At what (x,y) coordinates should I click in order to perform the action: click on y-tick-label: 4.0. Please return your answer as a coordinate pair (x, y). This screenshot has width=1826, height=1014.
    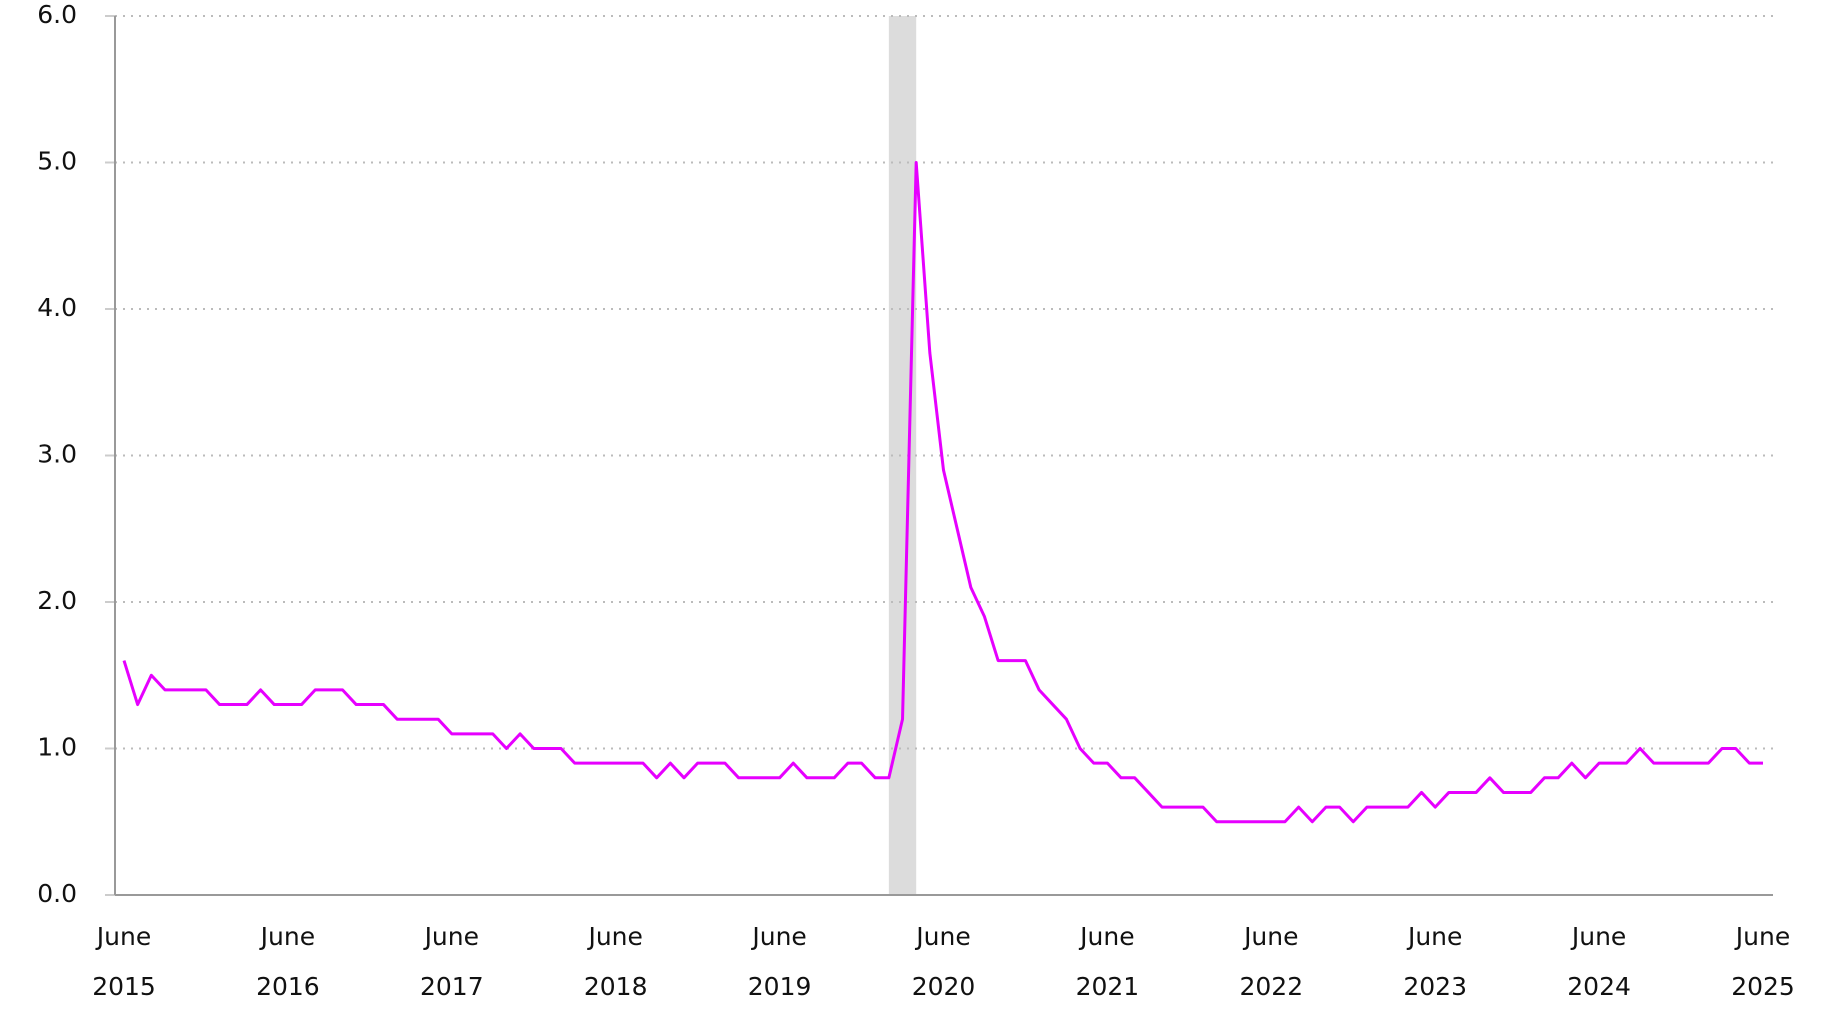
    Looking at the image, I should click on (57, 307).